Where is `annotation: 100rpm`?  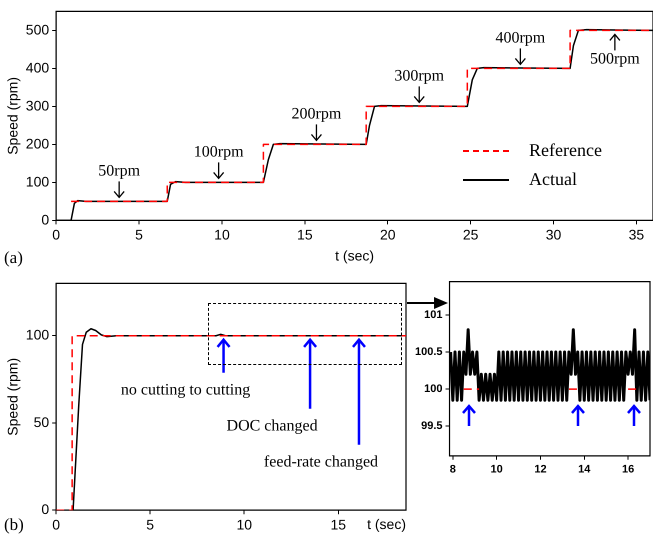
annotation: 100rpm is located at coordinates (219, 152).